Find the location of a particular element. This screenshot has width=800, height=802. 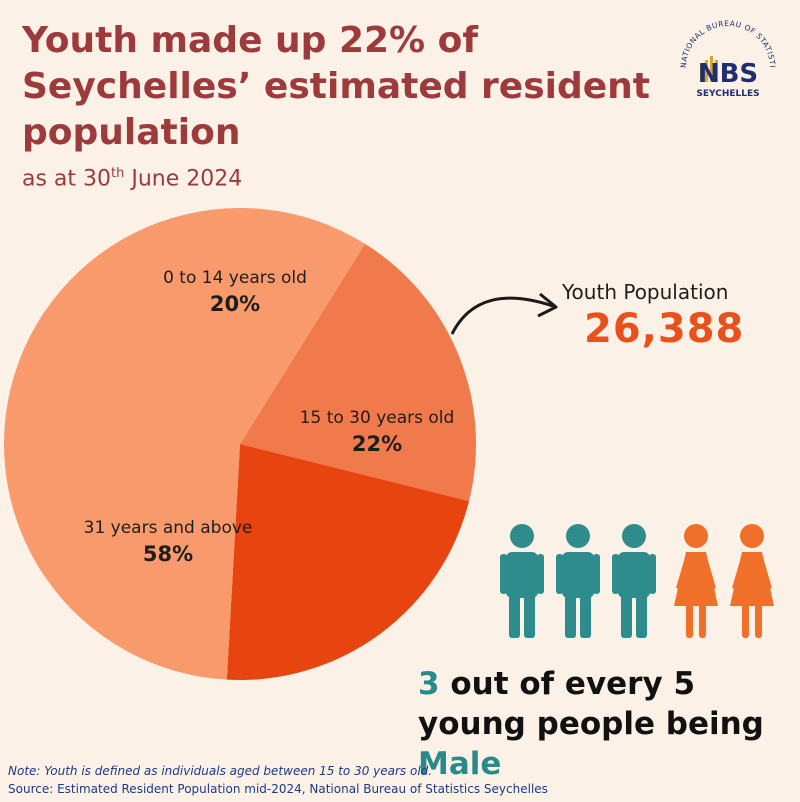

ratio-text: out of every 5 young people being is located at coordinates (591, 704).